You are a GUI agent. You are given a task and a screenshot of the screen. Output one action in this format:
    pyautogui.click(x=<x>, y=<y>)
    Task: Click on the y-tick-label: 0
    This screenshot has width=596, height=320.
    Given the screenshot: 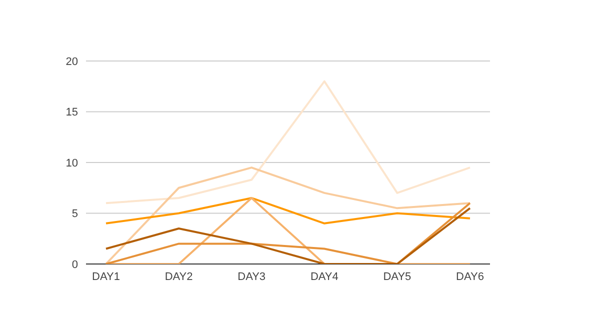 What is the action you would take?
    pyautogui.click(x=75, y=264)
    